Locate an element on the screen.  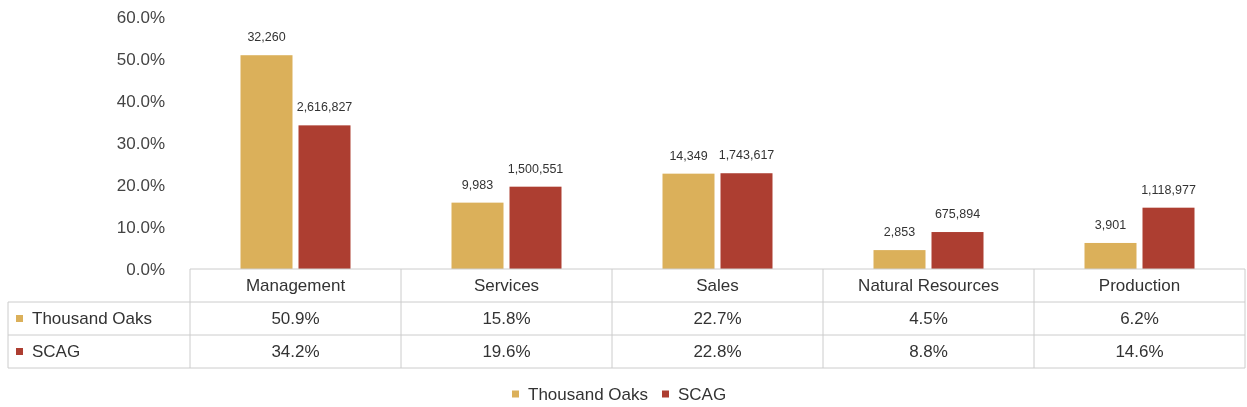
annotation: 1,118,977 is located at coordinates (1168, 189).